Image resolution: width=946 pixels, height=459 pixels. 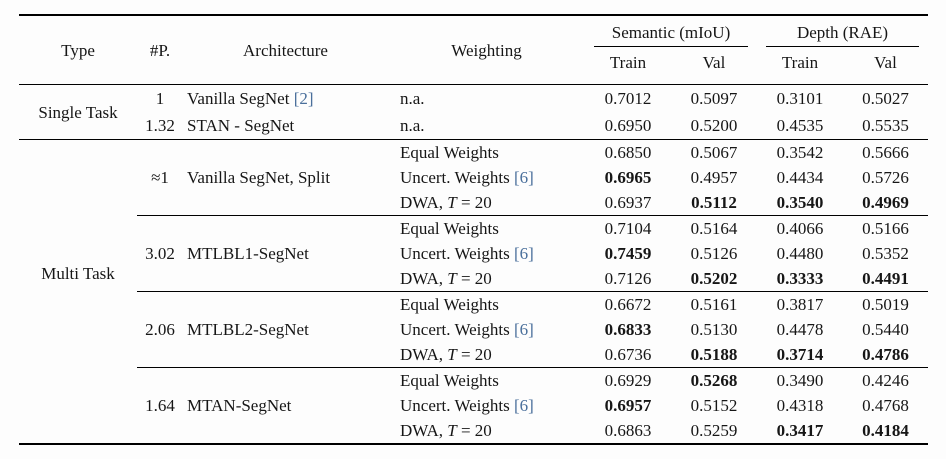 What do you see at coordinates (628, 125) in the screenshot?
I see `cell-sem-train: 0.6950` at bounding box center [628, 125].